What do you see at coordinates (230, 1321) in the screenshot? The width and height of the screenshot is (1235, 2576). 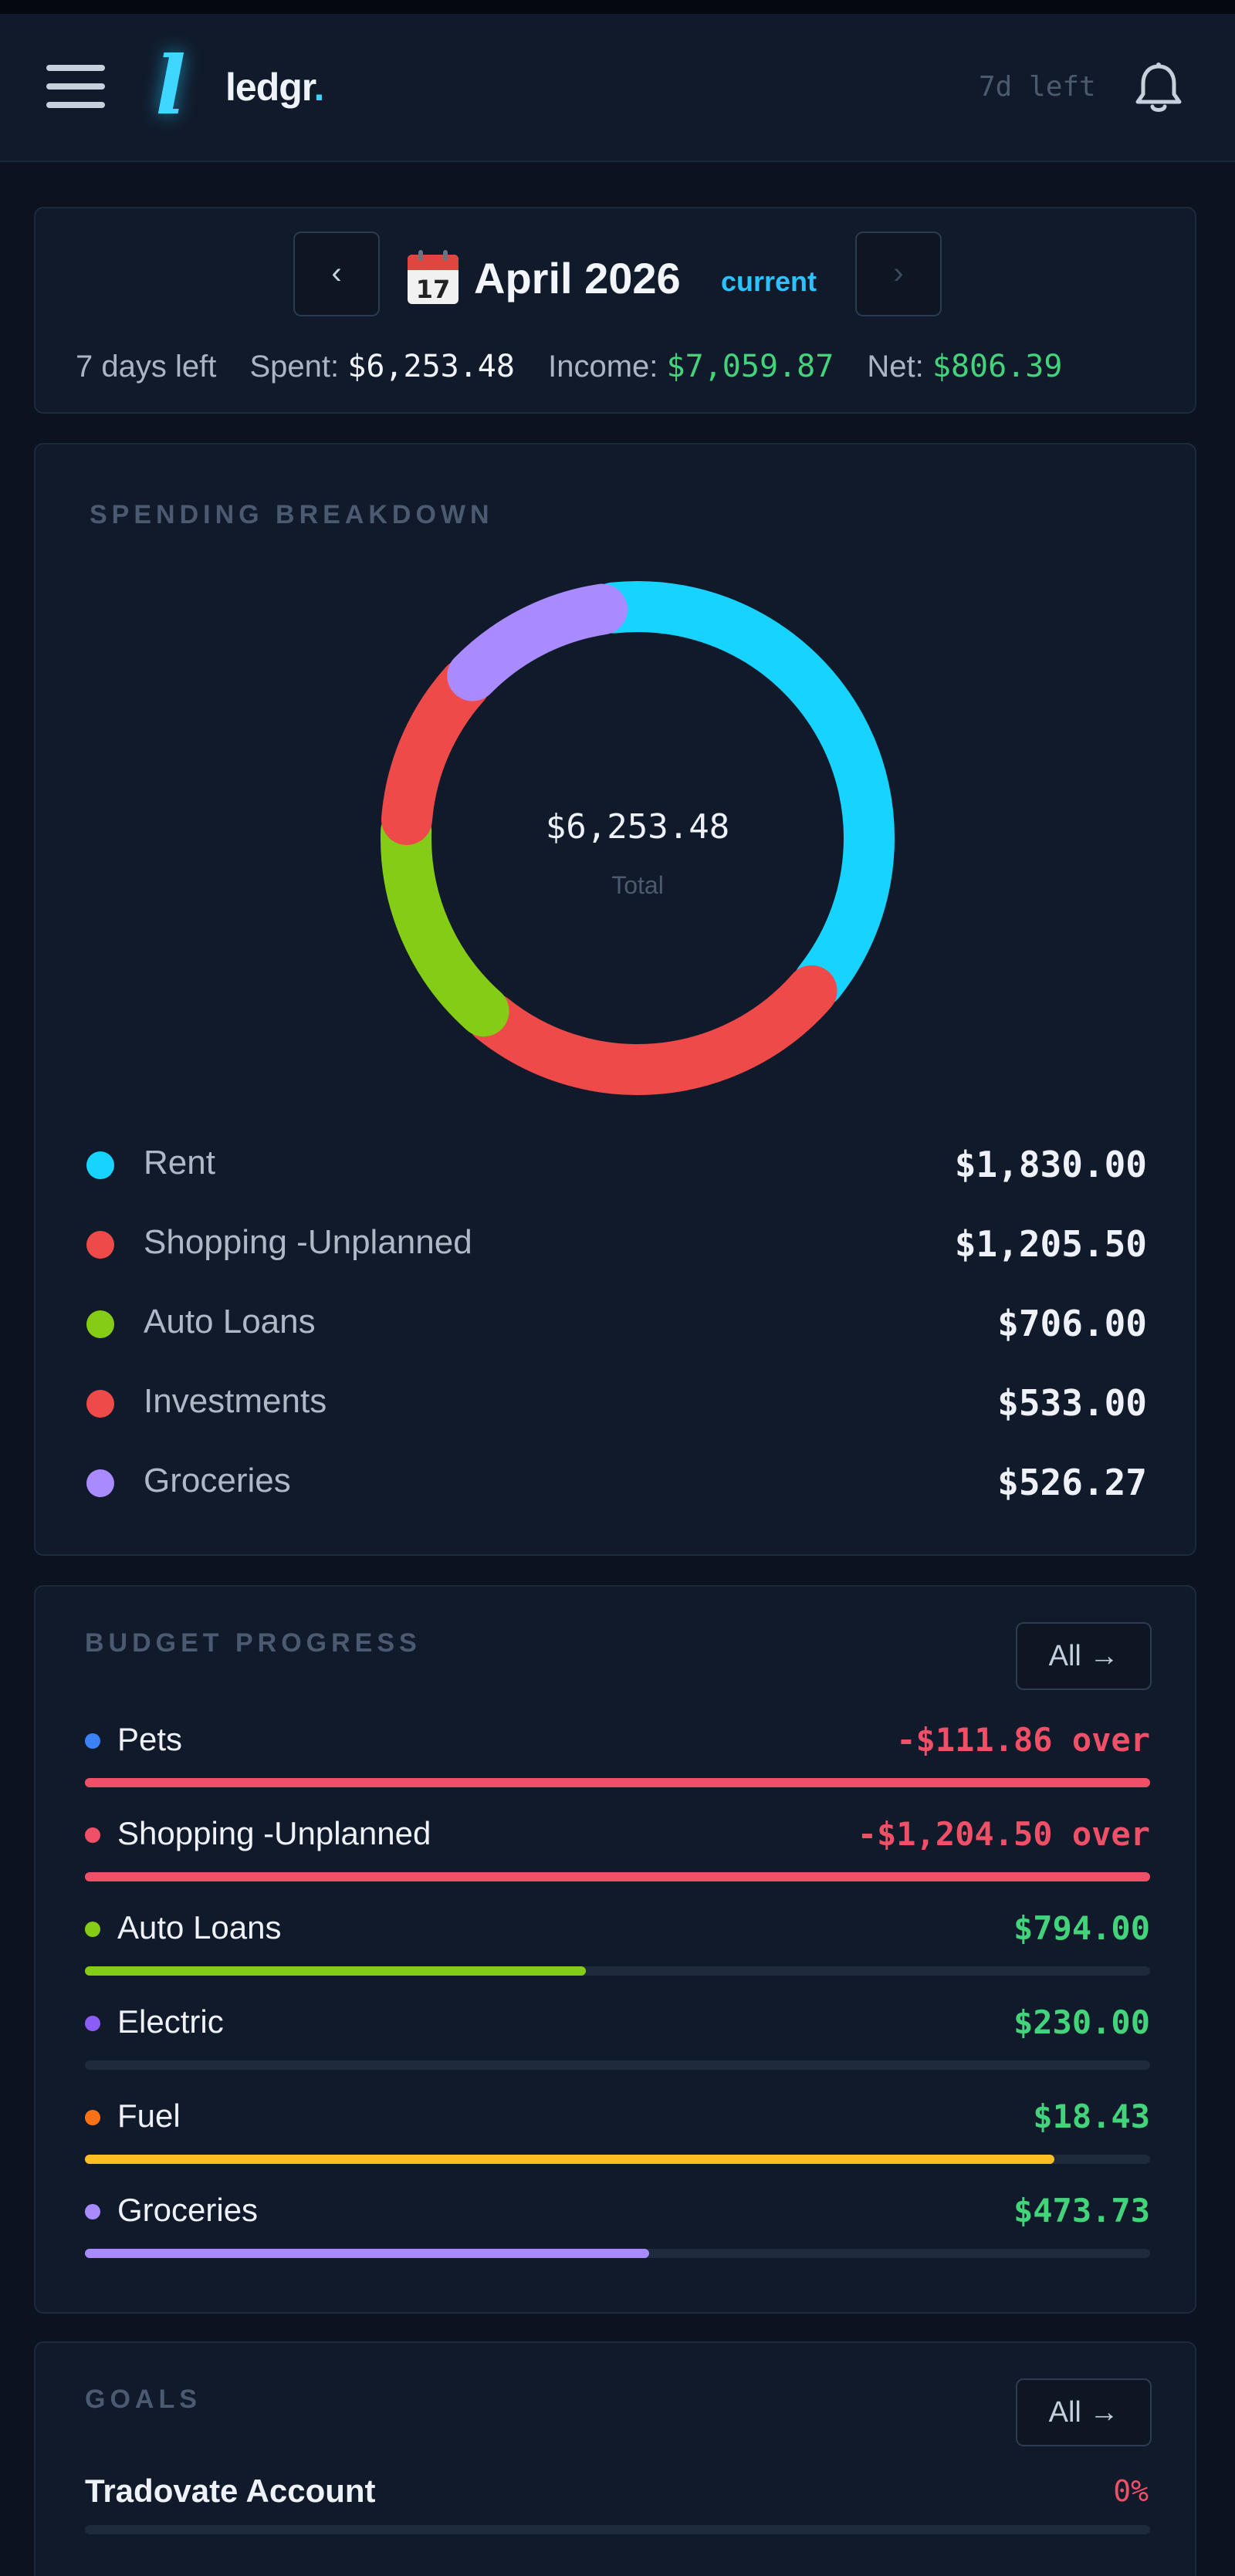 I see `legend-label: Auto Loans` at bounding box center [230, 1321].